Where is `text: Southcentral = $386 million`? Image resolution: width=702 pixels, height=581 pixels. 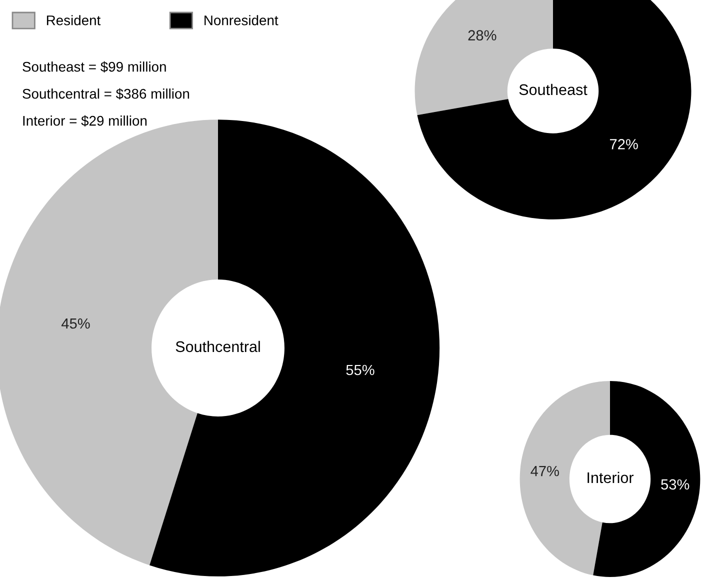
text: Southcentral = $386 million is located at coordinates (106, 94).